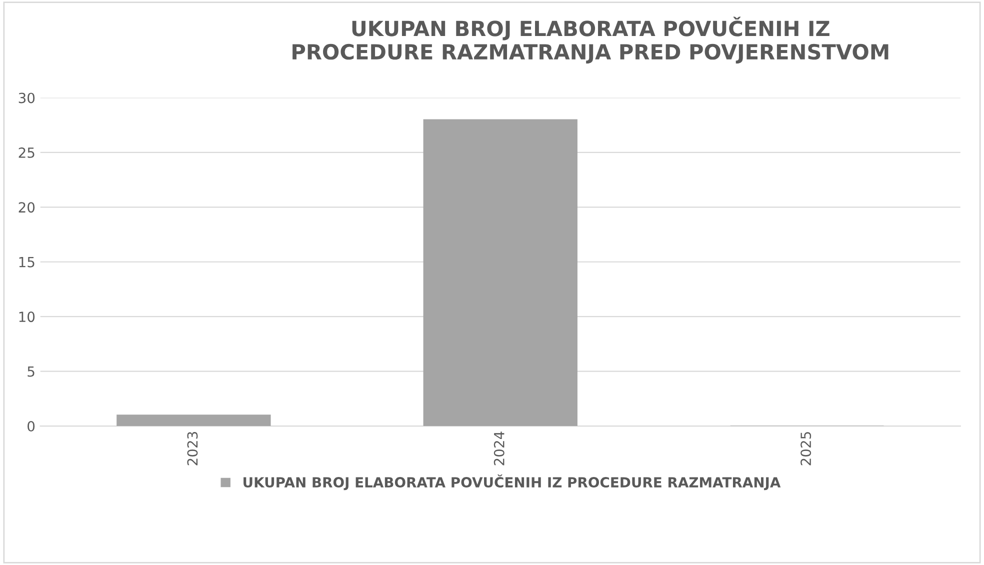  I want to click on y-tick-label: 15, so click(26, 262).